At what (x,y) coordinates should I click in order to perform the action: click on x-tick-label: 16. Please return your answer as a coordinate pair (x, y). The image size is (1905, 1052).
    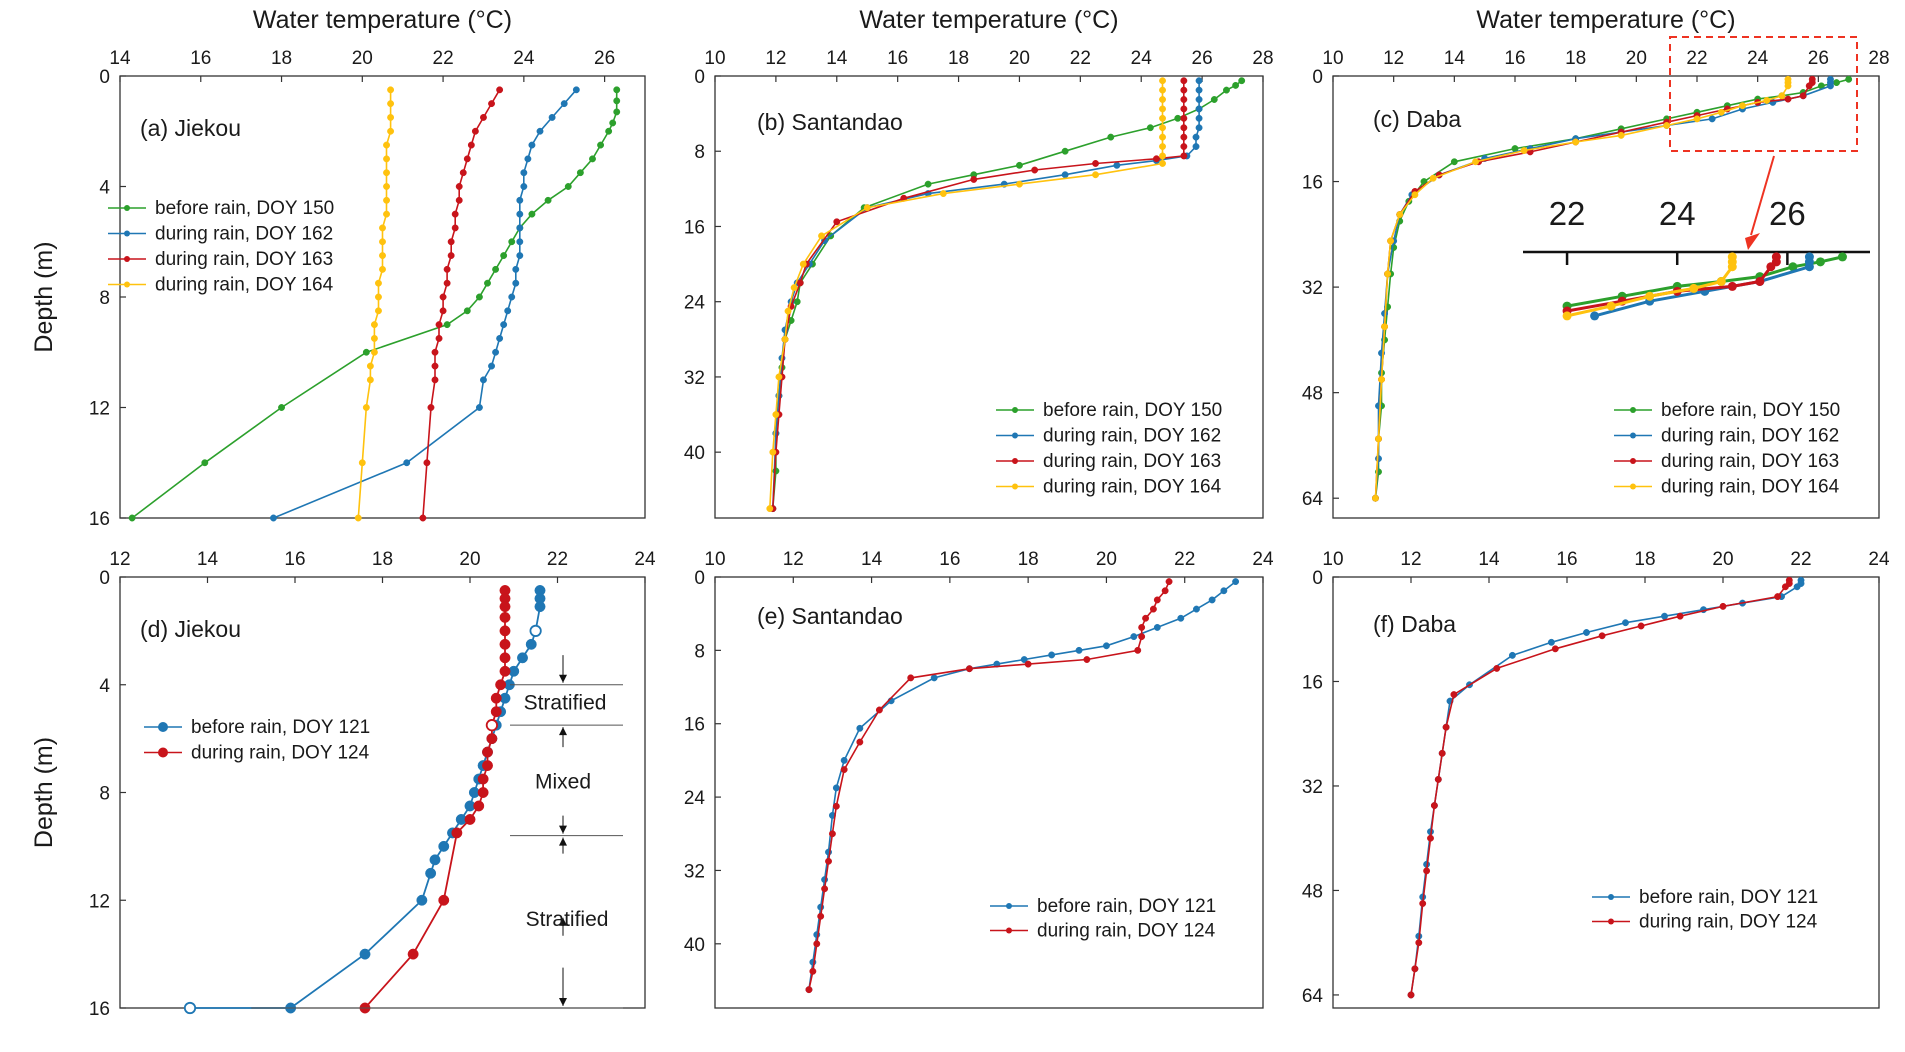
    Looking at the image, I should click on (897, 58).